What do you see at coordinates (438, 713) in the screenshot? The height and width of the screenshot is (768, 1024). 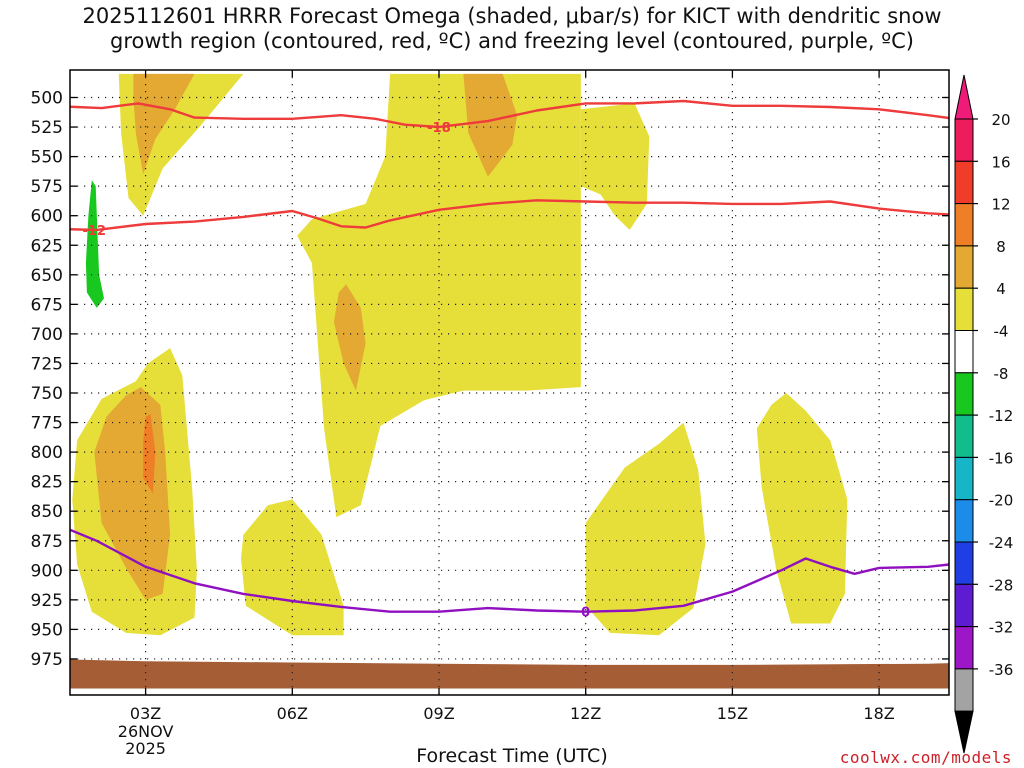 I see `x-tick-label: 09Z` at bounding box center [438, 713].